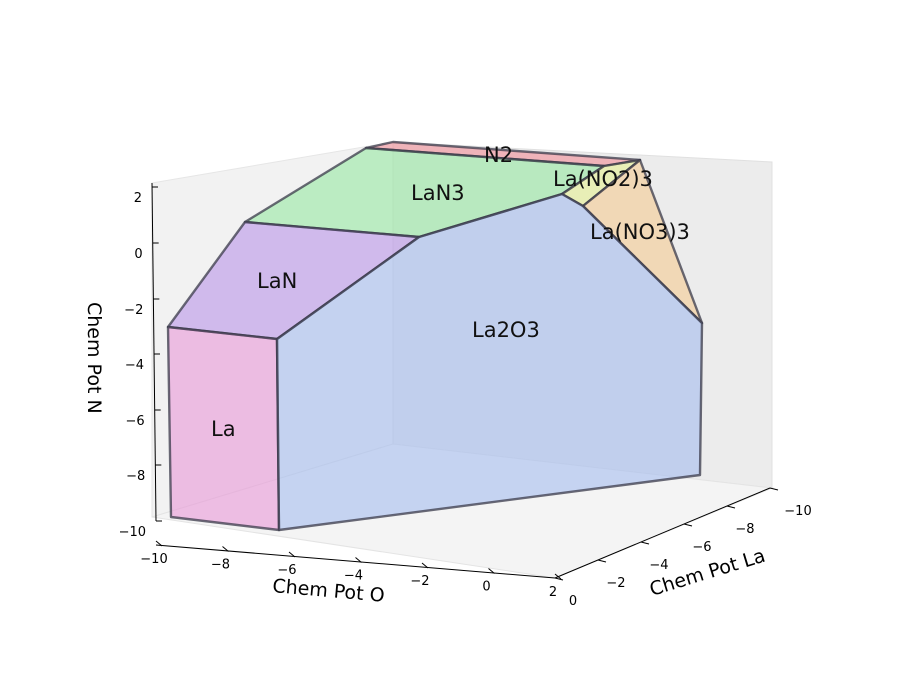 The height and width of the screenshot is (700, 919). I want to click on z-axis-label: Chem Pot N, so click(94, 358).